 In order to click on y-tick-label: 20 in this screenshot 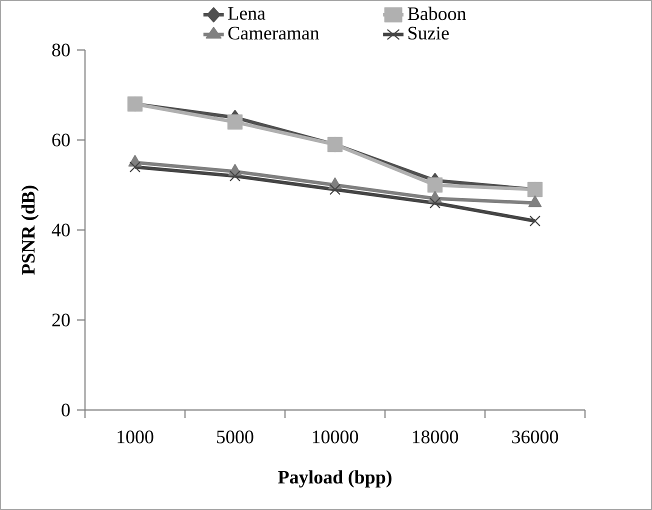, I will do `click(61, 320)`.